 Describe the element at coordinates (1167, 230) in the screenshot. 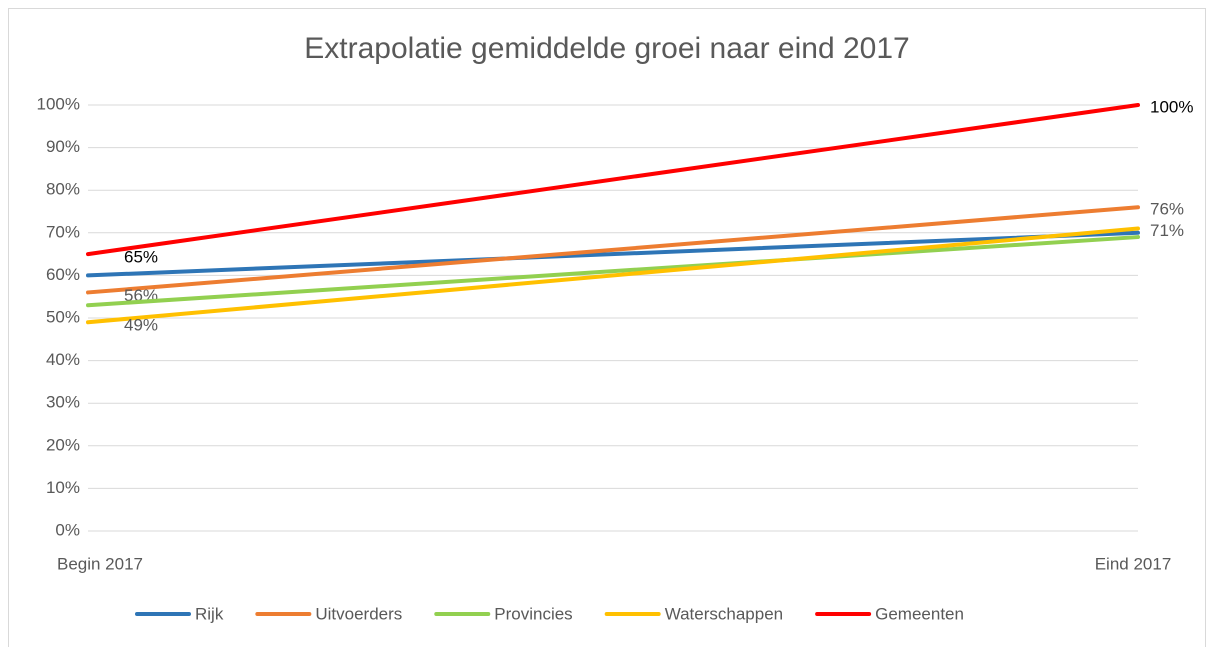

I see `data-label: 71%` at that location.